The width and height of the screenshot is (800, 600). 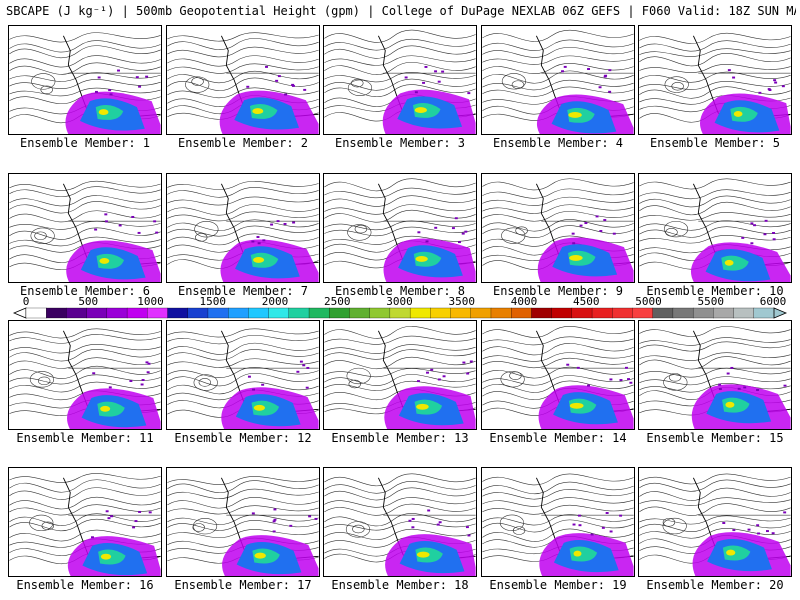 What do you see at coordinates (558, 585) in the screenshot?
I see `ensemble-member-label: Ensemble Member: 19` at bounding box center [558, 585].